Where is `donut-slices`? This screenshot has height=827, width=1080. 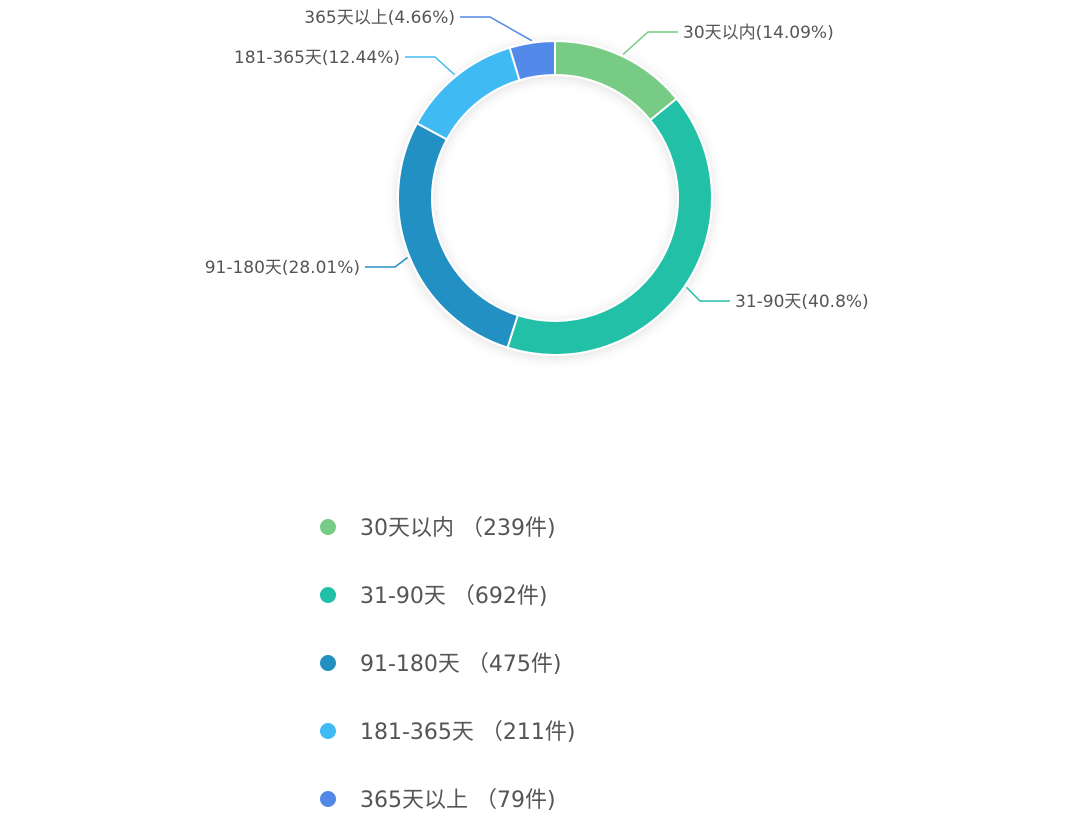 donut-slices is located at coordinates (555, 198).